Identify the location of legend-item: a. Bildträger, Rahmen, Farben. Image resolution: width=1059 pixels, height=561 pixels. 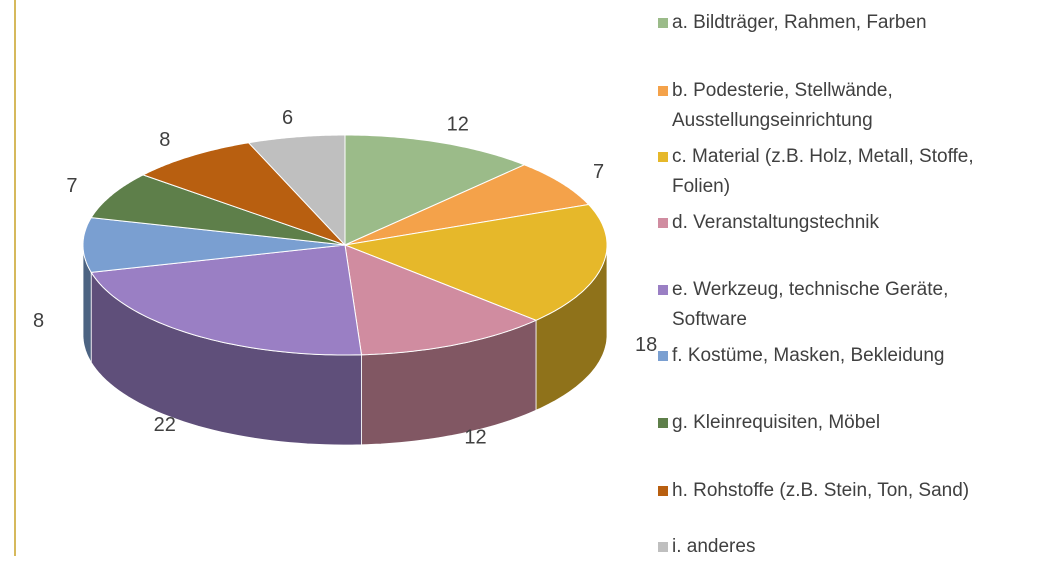
(838, 23).